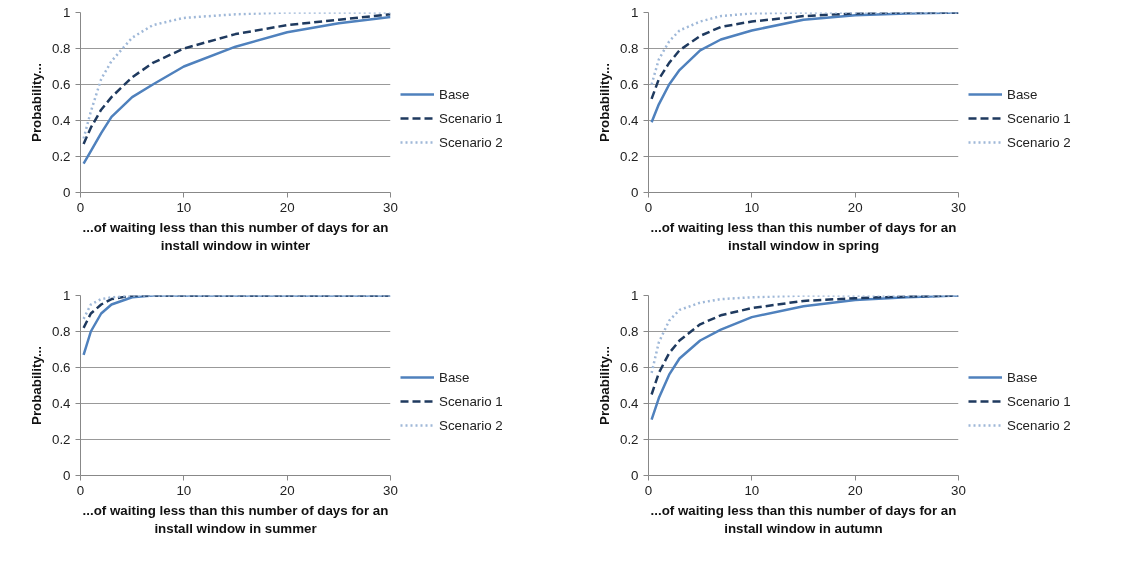 The image size is (1136, 567). Describe the element at coordinates (803, 519) in the screenshot. I see `x-axis-title: ...of waiting less than this number of days for an install window in autumn` at that location.